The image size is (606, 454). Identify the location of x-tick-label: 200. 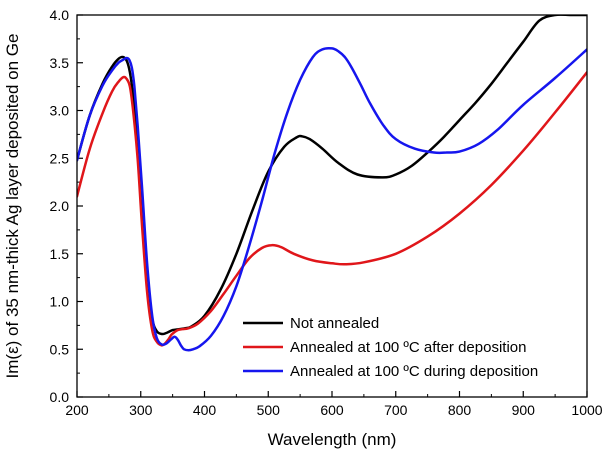
(77, 410).